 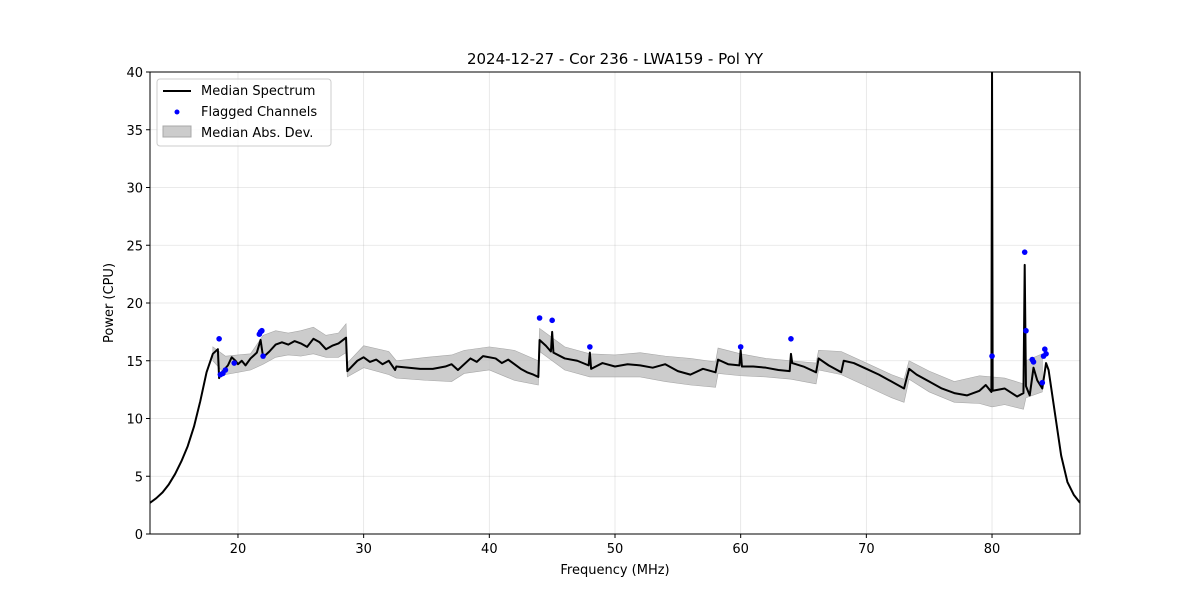 I want to click on y-tick-label: 15, so click(x=134, y=362).